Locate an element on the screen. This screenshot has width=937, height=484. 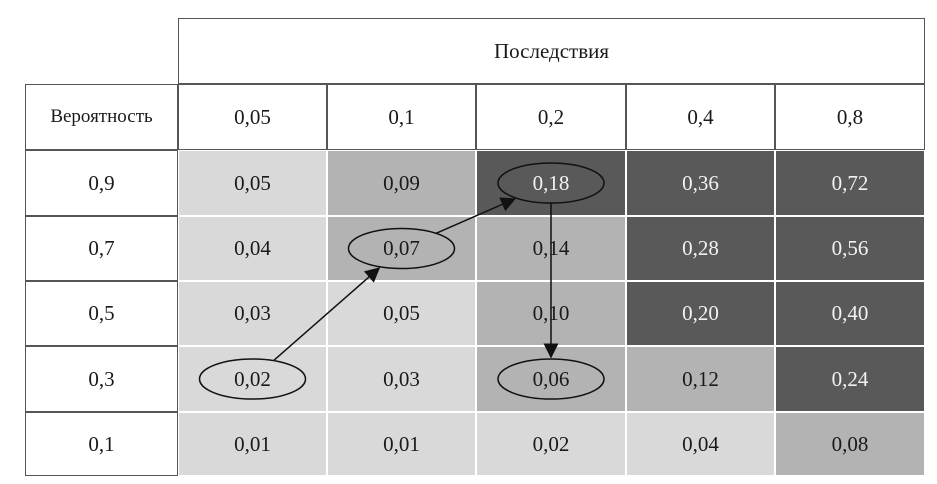
risk-cell-2-4: 0,40 is located at coordinates (850, 313).